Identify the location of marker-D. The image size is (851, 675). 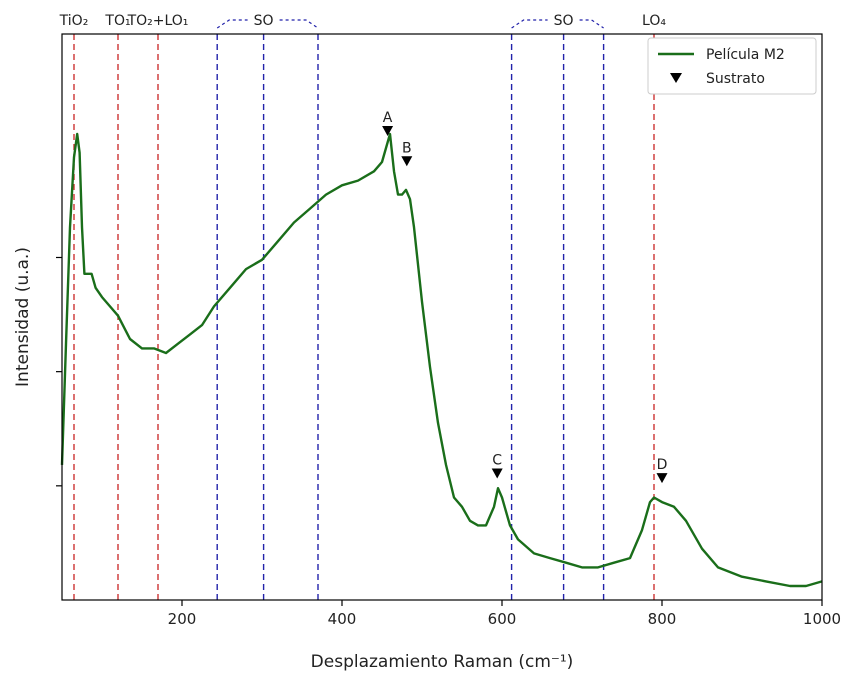
(662, 478).